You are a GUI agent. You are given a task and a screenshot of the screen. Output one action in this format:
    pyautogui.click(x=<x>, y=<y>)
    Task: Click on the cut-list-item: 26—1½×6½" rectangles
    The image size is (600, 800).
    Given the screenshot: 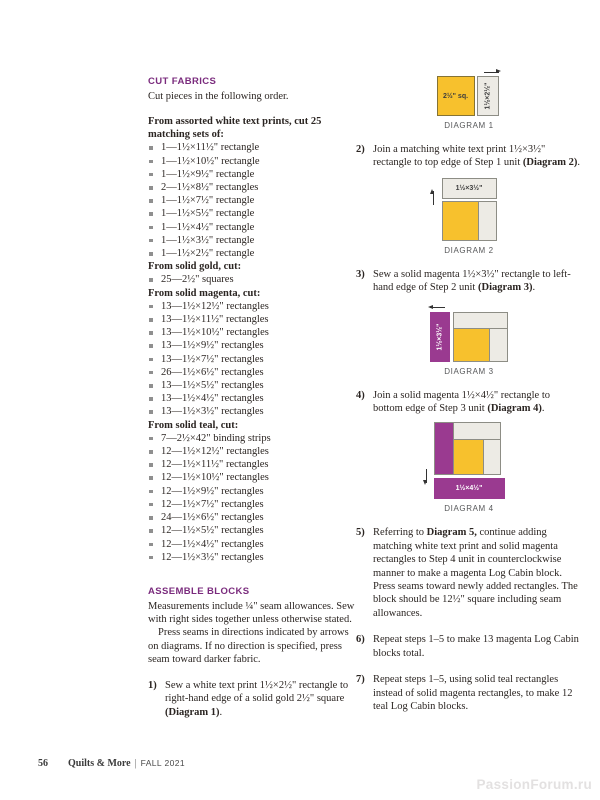 What is the action you would take?
    pyautogui.click(x=253, y=372)
    